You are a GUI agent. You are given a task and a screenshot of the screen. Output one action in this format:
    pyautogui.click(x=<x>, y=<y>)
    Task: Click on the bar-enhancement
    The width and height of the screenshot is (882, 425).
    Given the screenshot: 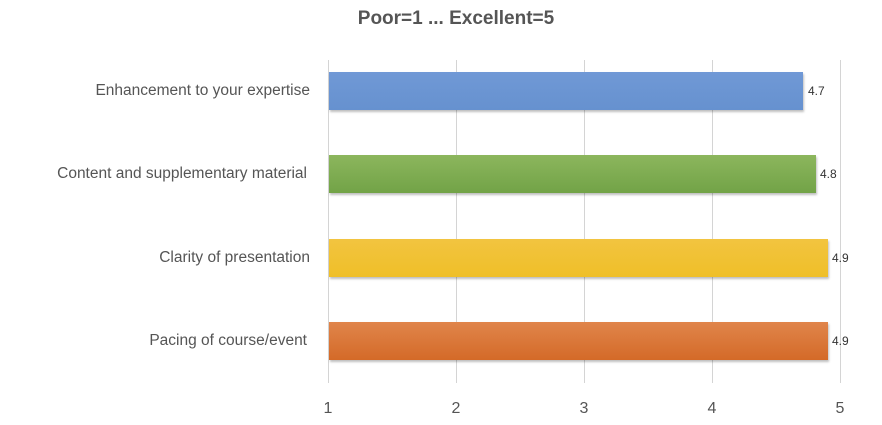 What is the action you would take?
    pyautogui.click(x=566, y=91)
    